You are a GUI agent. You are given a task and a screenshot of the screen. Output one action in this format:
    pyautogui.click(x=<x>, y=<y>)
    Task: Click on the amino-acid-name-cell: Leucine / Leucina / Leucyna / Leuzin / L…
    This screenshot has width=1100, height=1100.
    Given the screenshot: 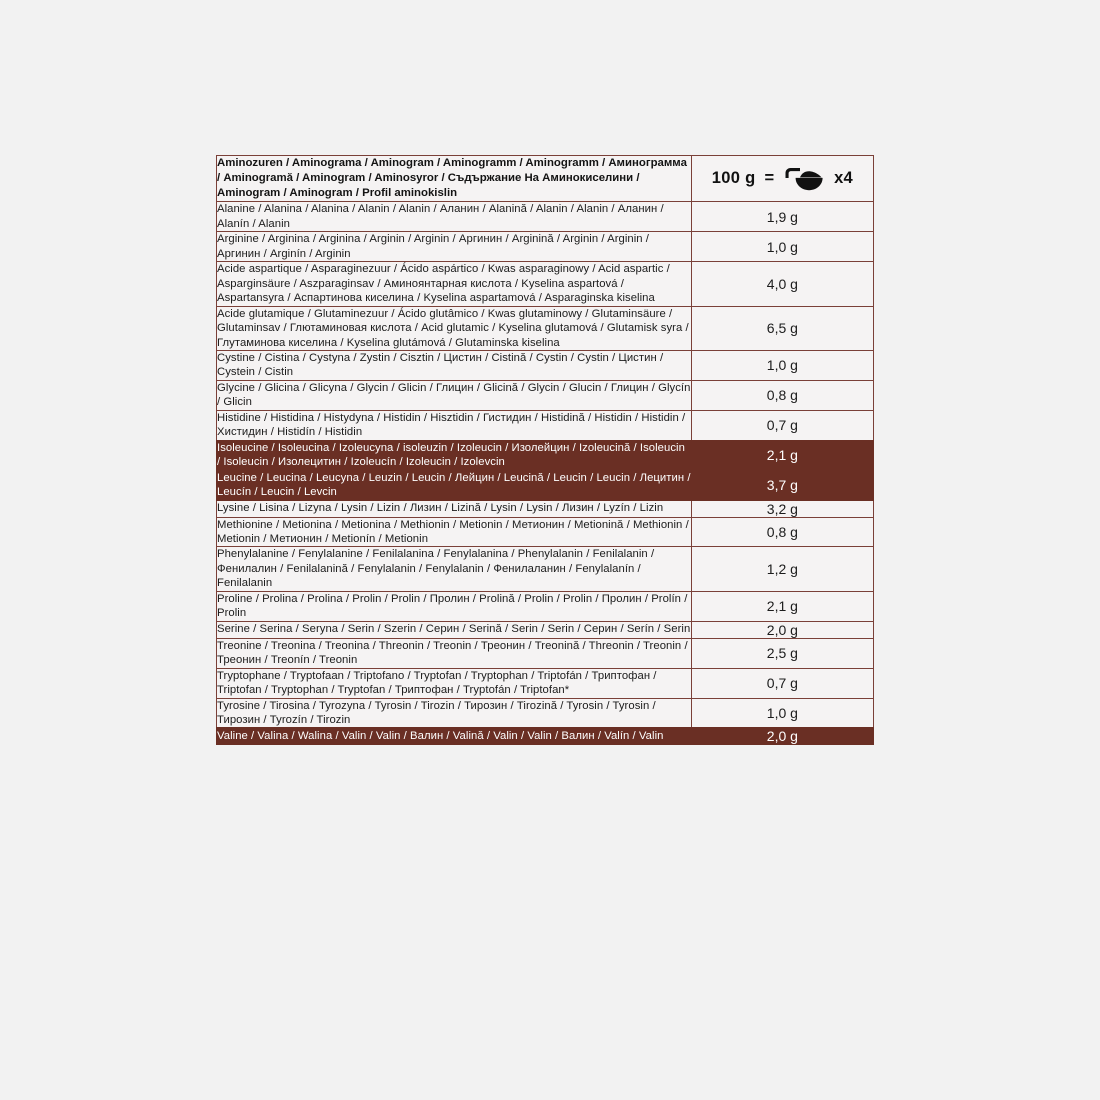 What is the action you would take?
    pyautogui.click(x=454, y=485)
    